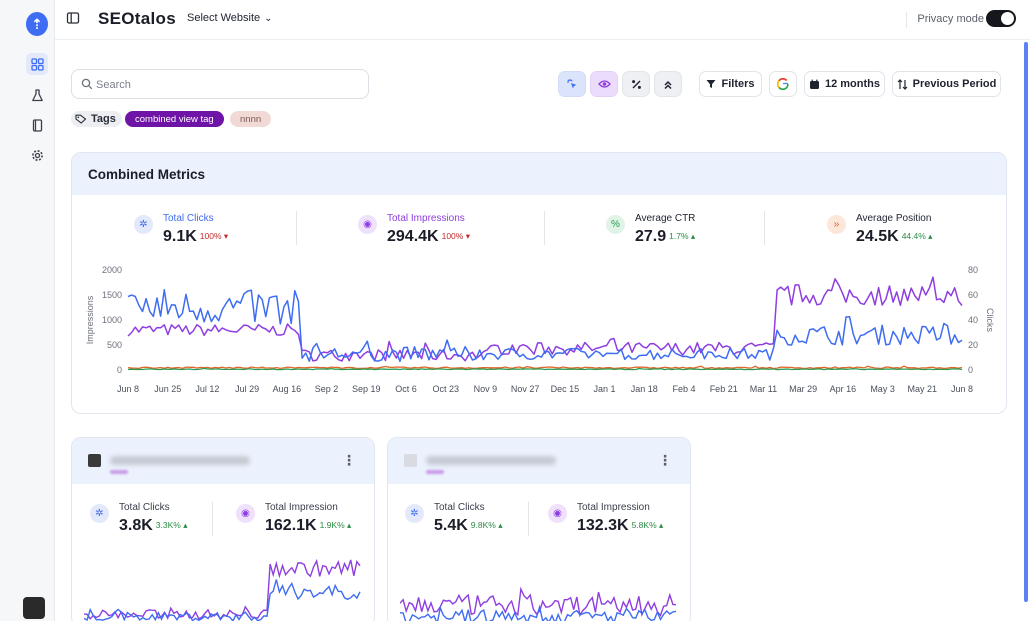 Image resolution: width=1030 pixels, height=621 pixels. What do you see at coordinates (730, 84) in the screenshot?
I see `filters-button: Filters` at bounding box center [730, 84].